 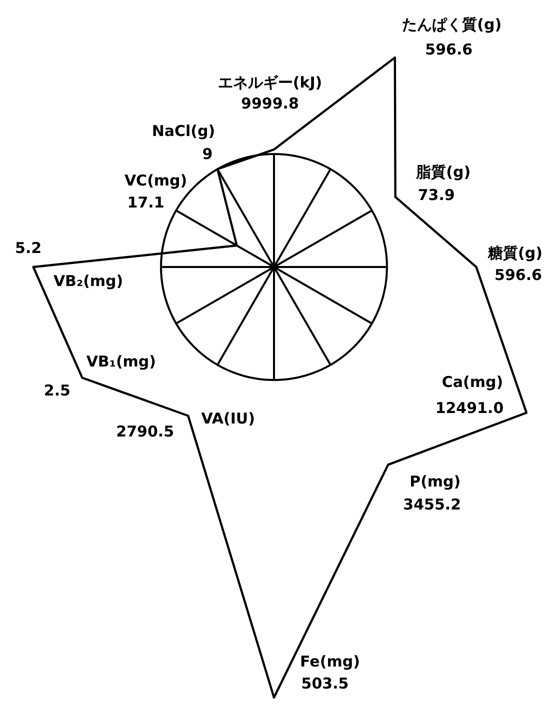 I want to click on spoke-label: Ca(mg), so click(x=473, y=381).